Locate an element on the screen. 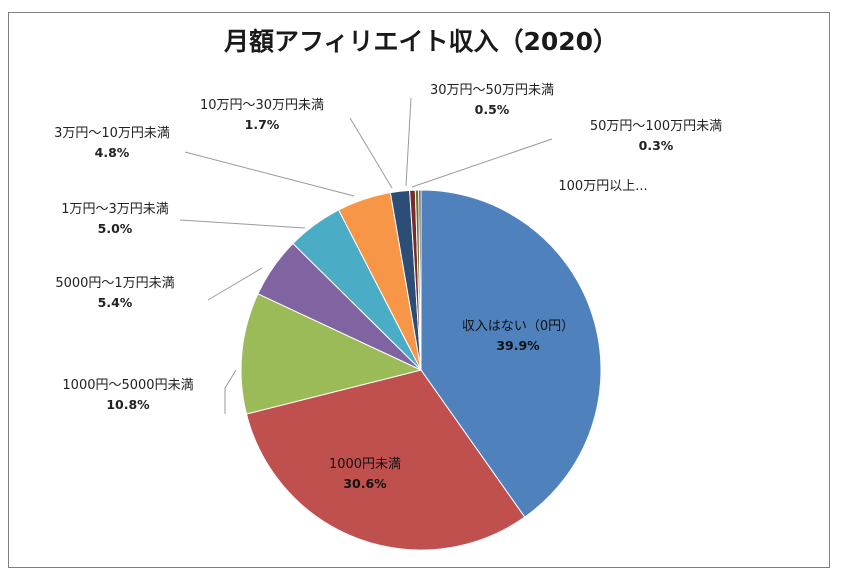 Image resolution: width=842 pixels, height=580 pixels. slice-label: 50万円～100万円未満 is located at coordinates (656, 126).